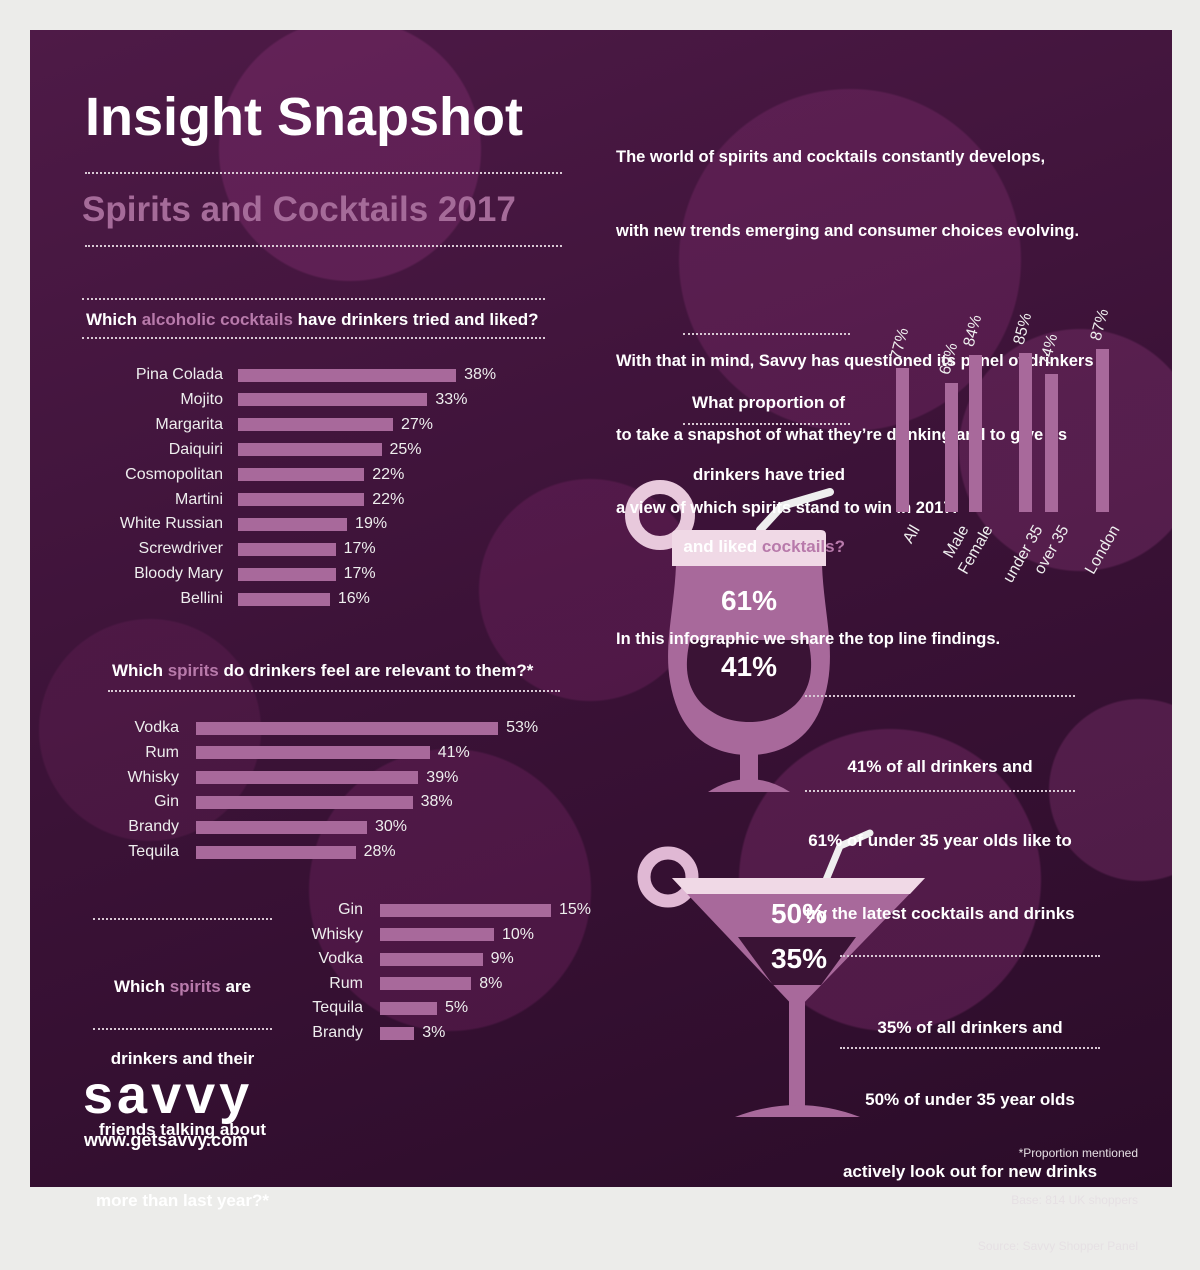  What do you see at coordinates (195, 449) in the screenshot?
I see `category-label: Daiquiri` at bounding box center [195, 449].